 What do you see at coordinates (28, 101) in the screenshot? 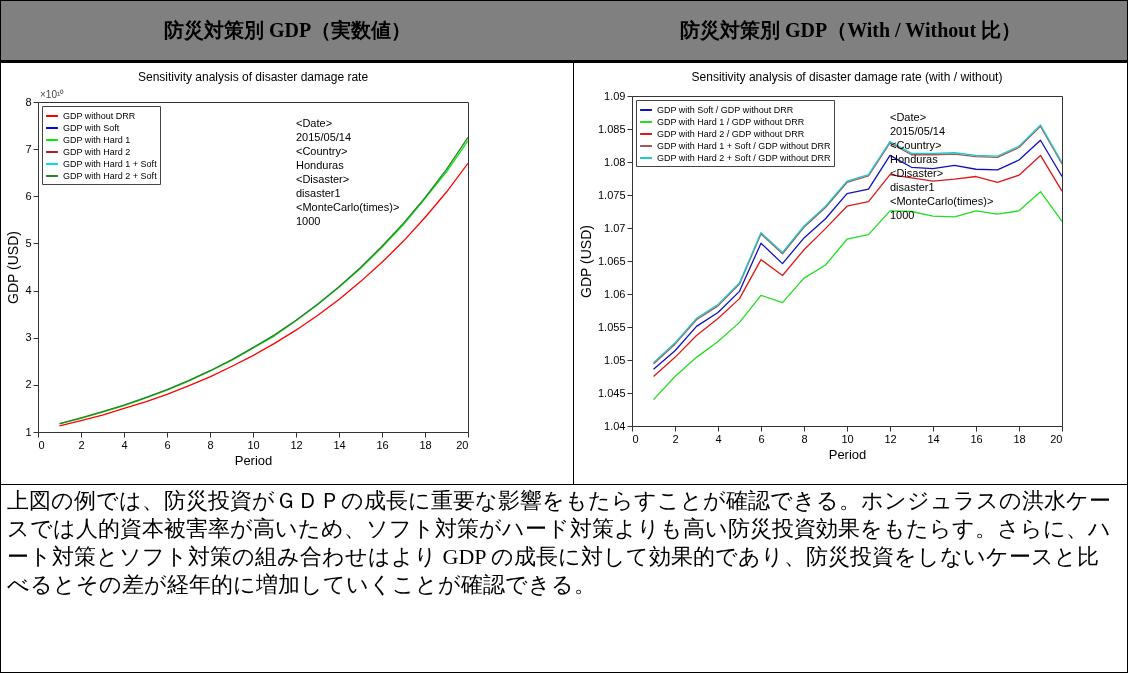
I see `y-tick-label: 8` at bounding box center [28, 101].